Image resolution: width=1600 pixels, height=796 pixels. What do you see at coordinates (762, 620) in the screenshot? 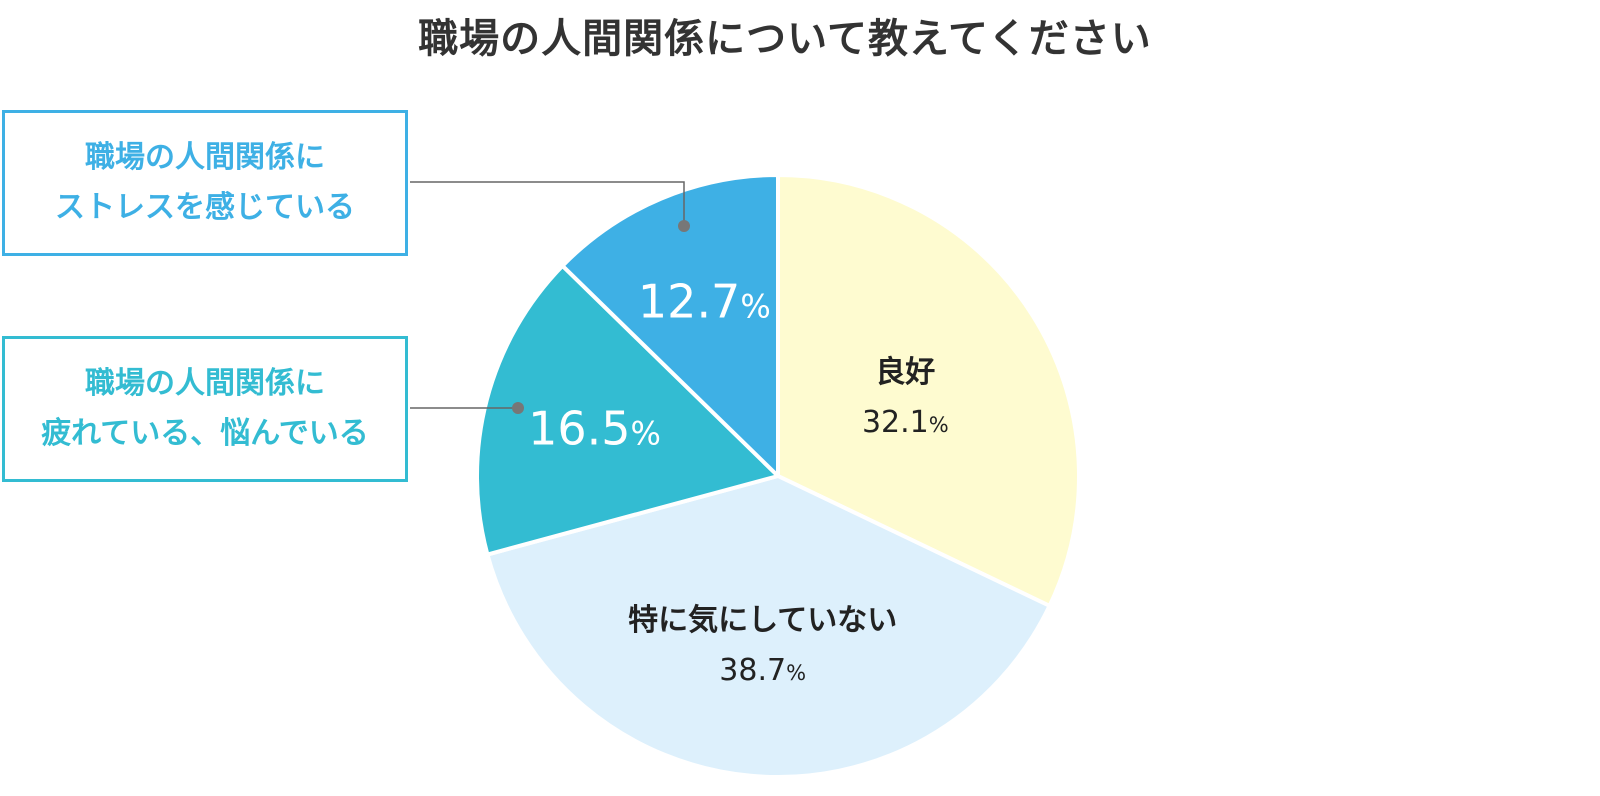
I see `slice-label-2: 特に気にしていない` at bounding box center [762, 620].